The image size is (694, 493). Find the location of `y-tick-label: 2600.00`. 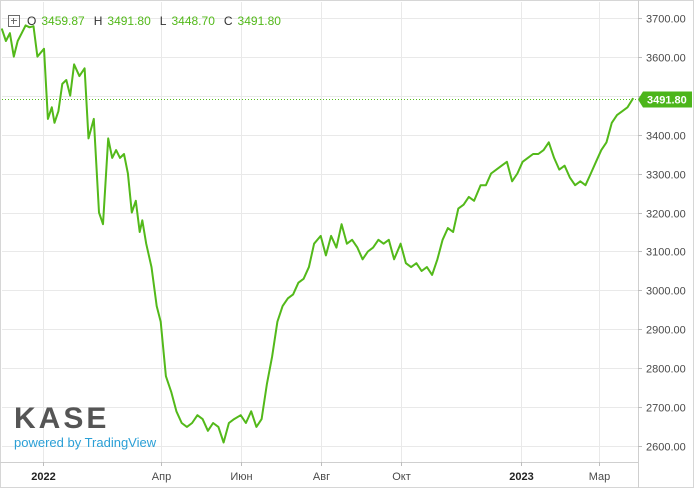

y-tick-label: 2600.00 is located at coordinates (666, 448).